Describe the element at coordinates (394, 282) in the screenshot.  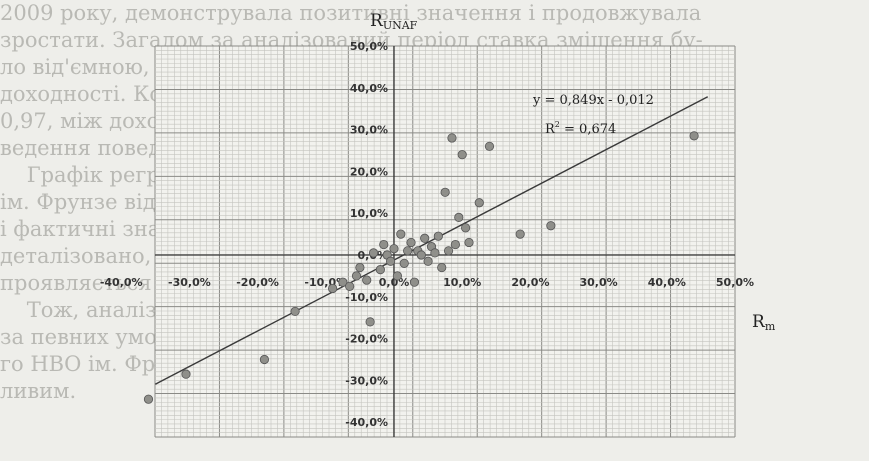
I see `x-tick-label: 0,0%` at that location.